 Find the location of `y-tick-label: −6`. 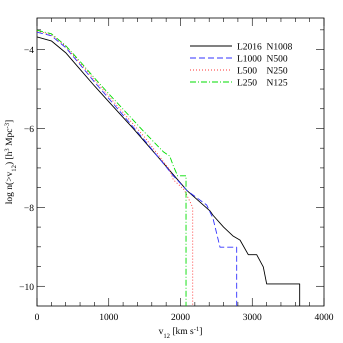

y-tick-label: −6 is located at coordinates (29, 129).